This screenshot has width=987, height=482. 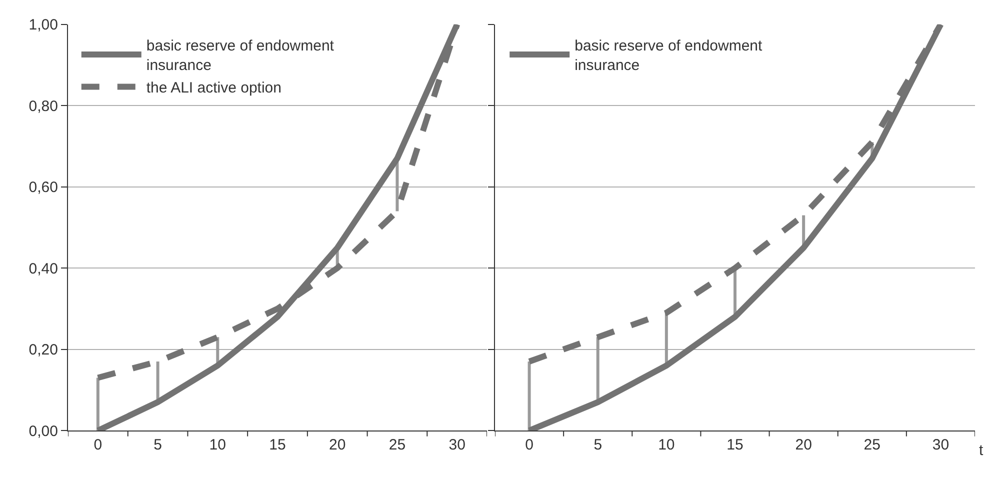 I want to click on x-axis-title: t, so click(x=981, y=450).